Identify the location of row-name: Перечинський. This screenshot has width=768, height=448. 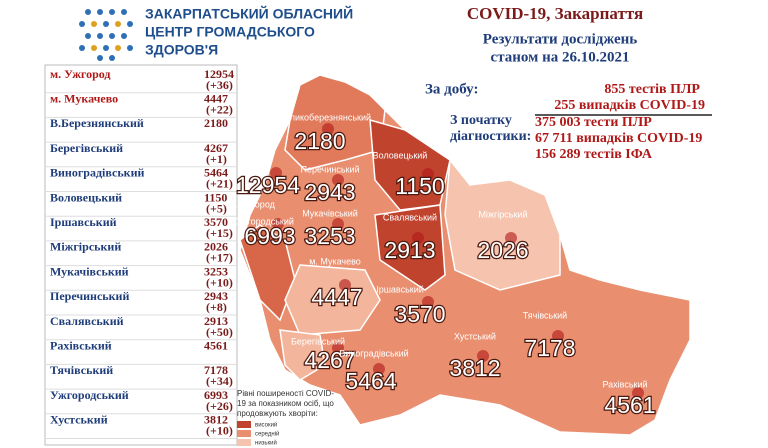
(89, 296).